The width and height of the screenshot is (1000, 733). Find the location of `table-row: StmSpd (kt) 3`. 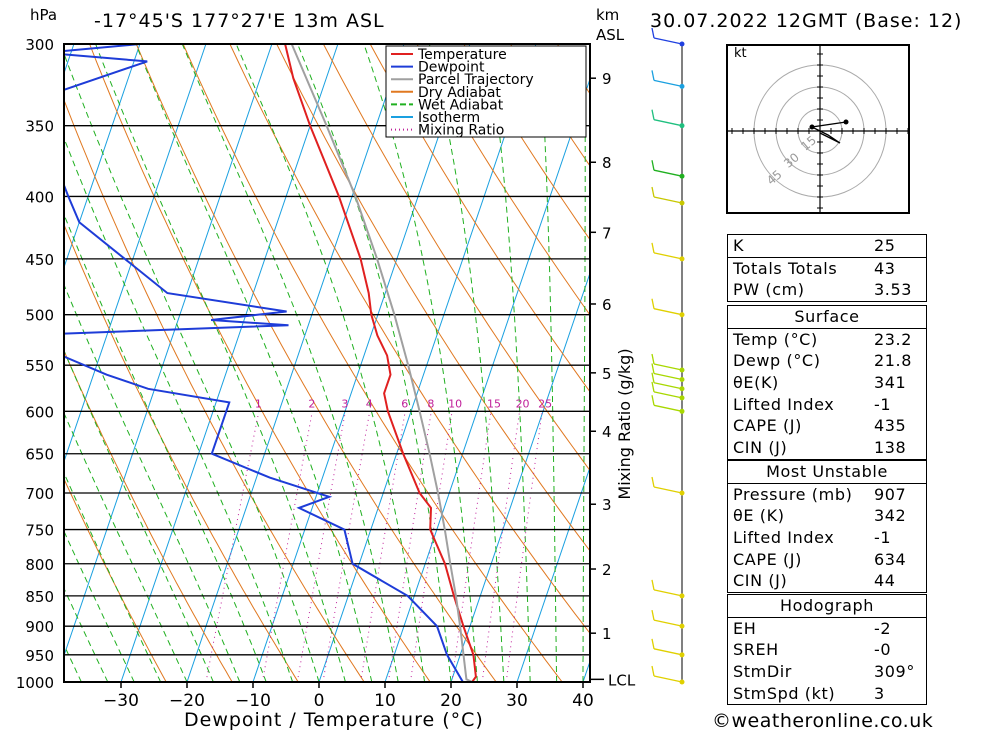

table-row: StmSpd (kt) 3 is located at coordinates (827, 694).